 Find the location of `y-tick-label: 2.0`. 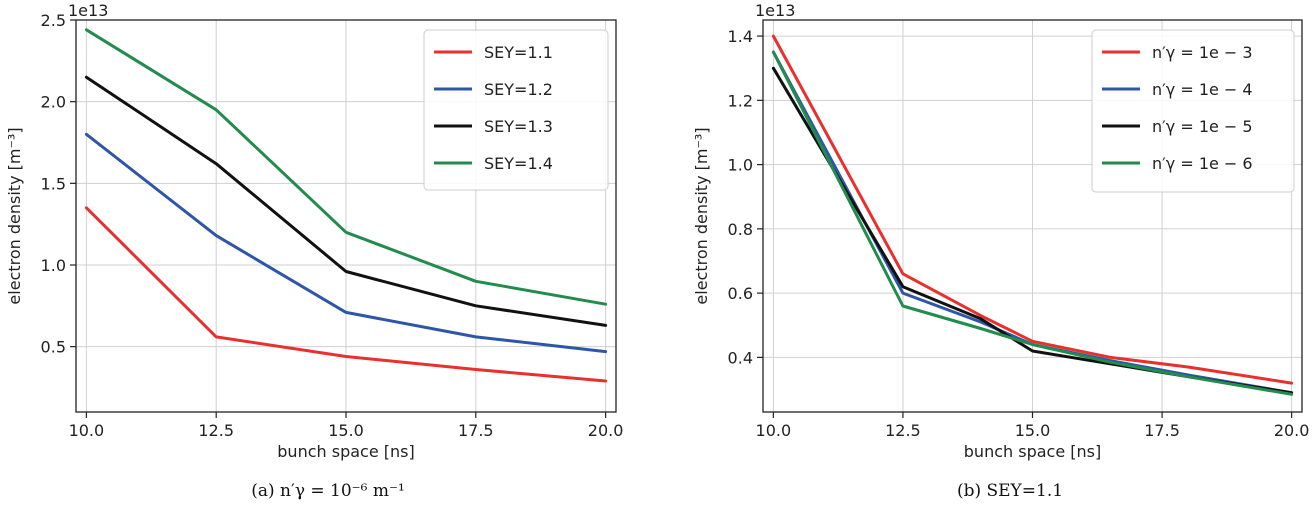

y-tick-label: 2.0 is located at coordinates (53, 102).